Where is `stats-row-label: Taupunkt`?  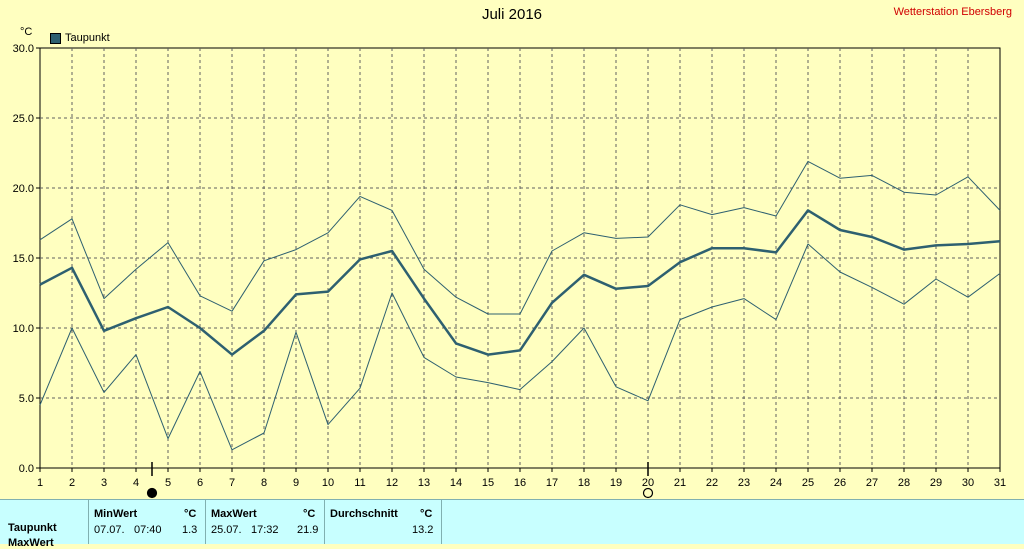
stats-row-label: Taupunkt is located at coordinates (32, 528).